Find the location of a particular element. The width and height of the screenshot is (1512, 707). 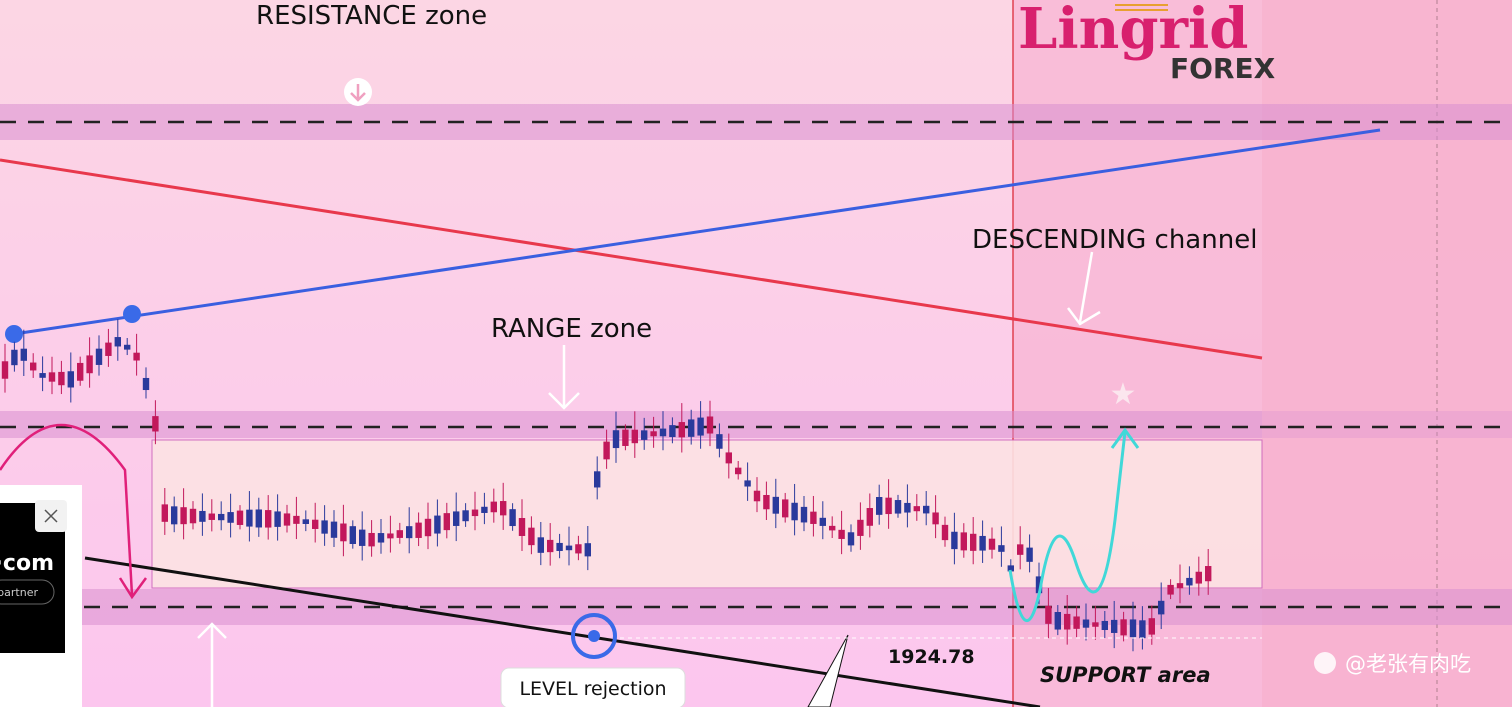

projection-head is located at coordinates (1125, 438).